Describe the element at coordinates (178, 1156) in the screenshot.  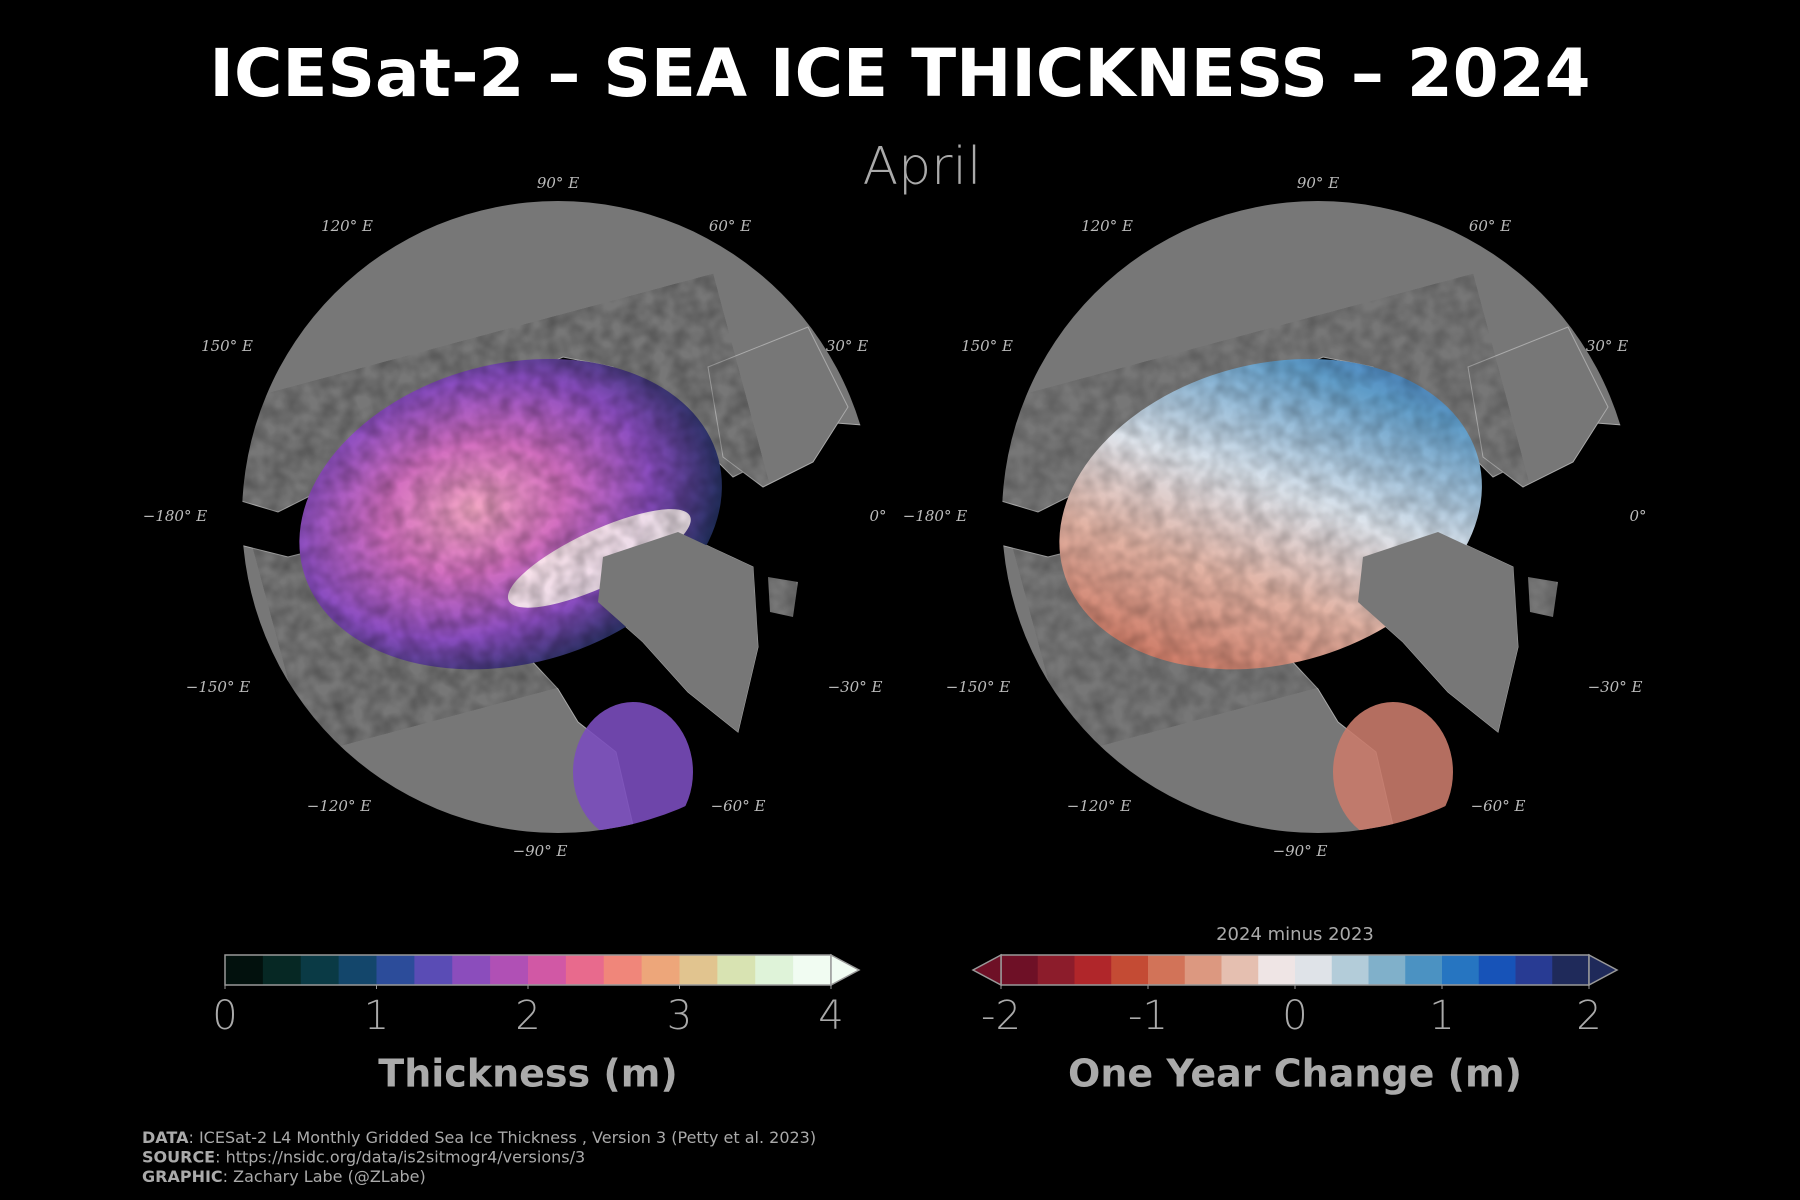
I see `credit-label: SOURCE` at that location.